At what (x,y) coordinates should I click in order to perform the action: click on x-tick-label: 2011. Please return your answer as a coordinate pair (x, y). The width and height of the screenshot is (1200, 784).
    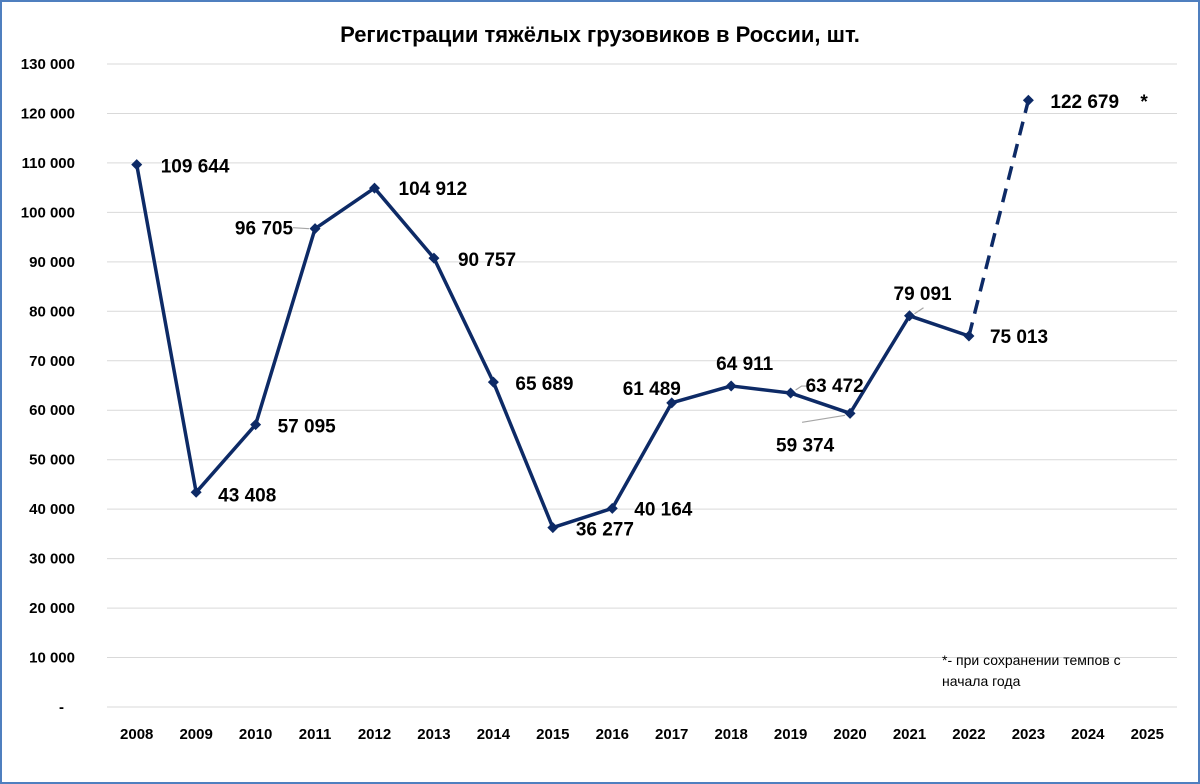
    Looking at the image, I should click on (315, 734).